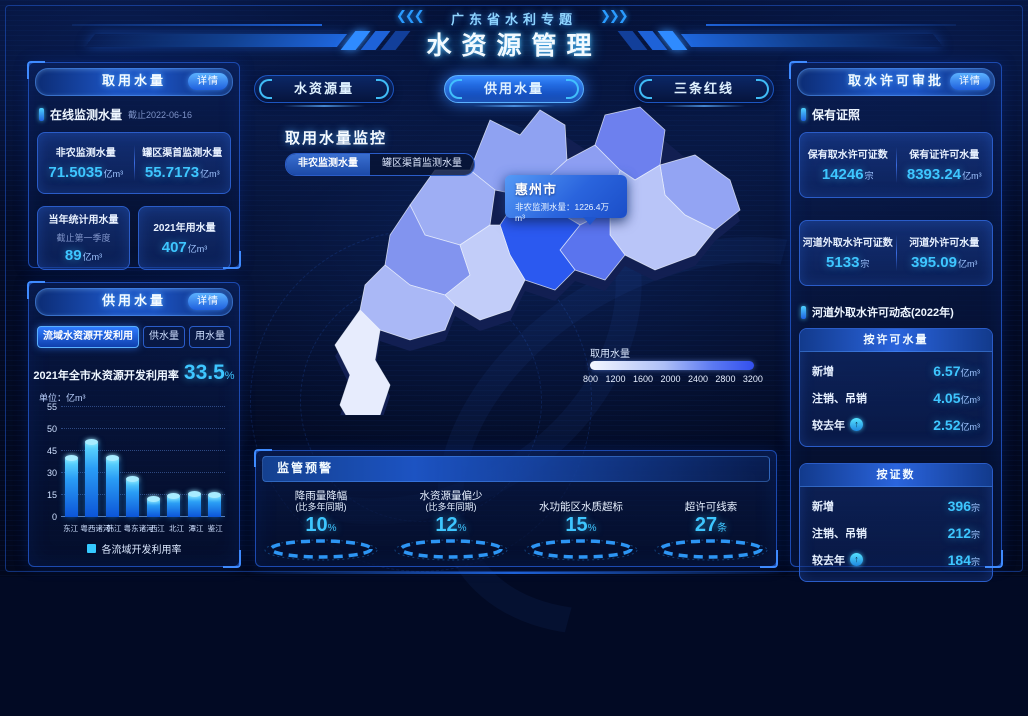 This screenshot has height=716, width=1028. I want to click on card-divider, so click(134, 163).